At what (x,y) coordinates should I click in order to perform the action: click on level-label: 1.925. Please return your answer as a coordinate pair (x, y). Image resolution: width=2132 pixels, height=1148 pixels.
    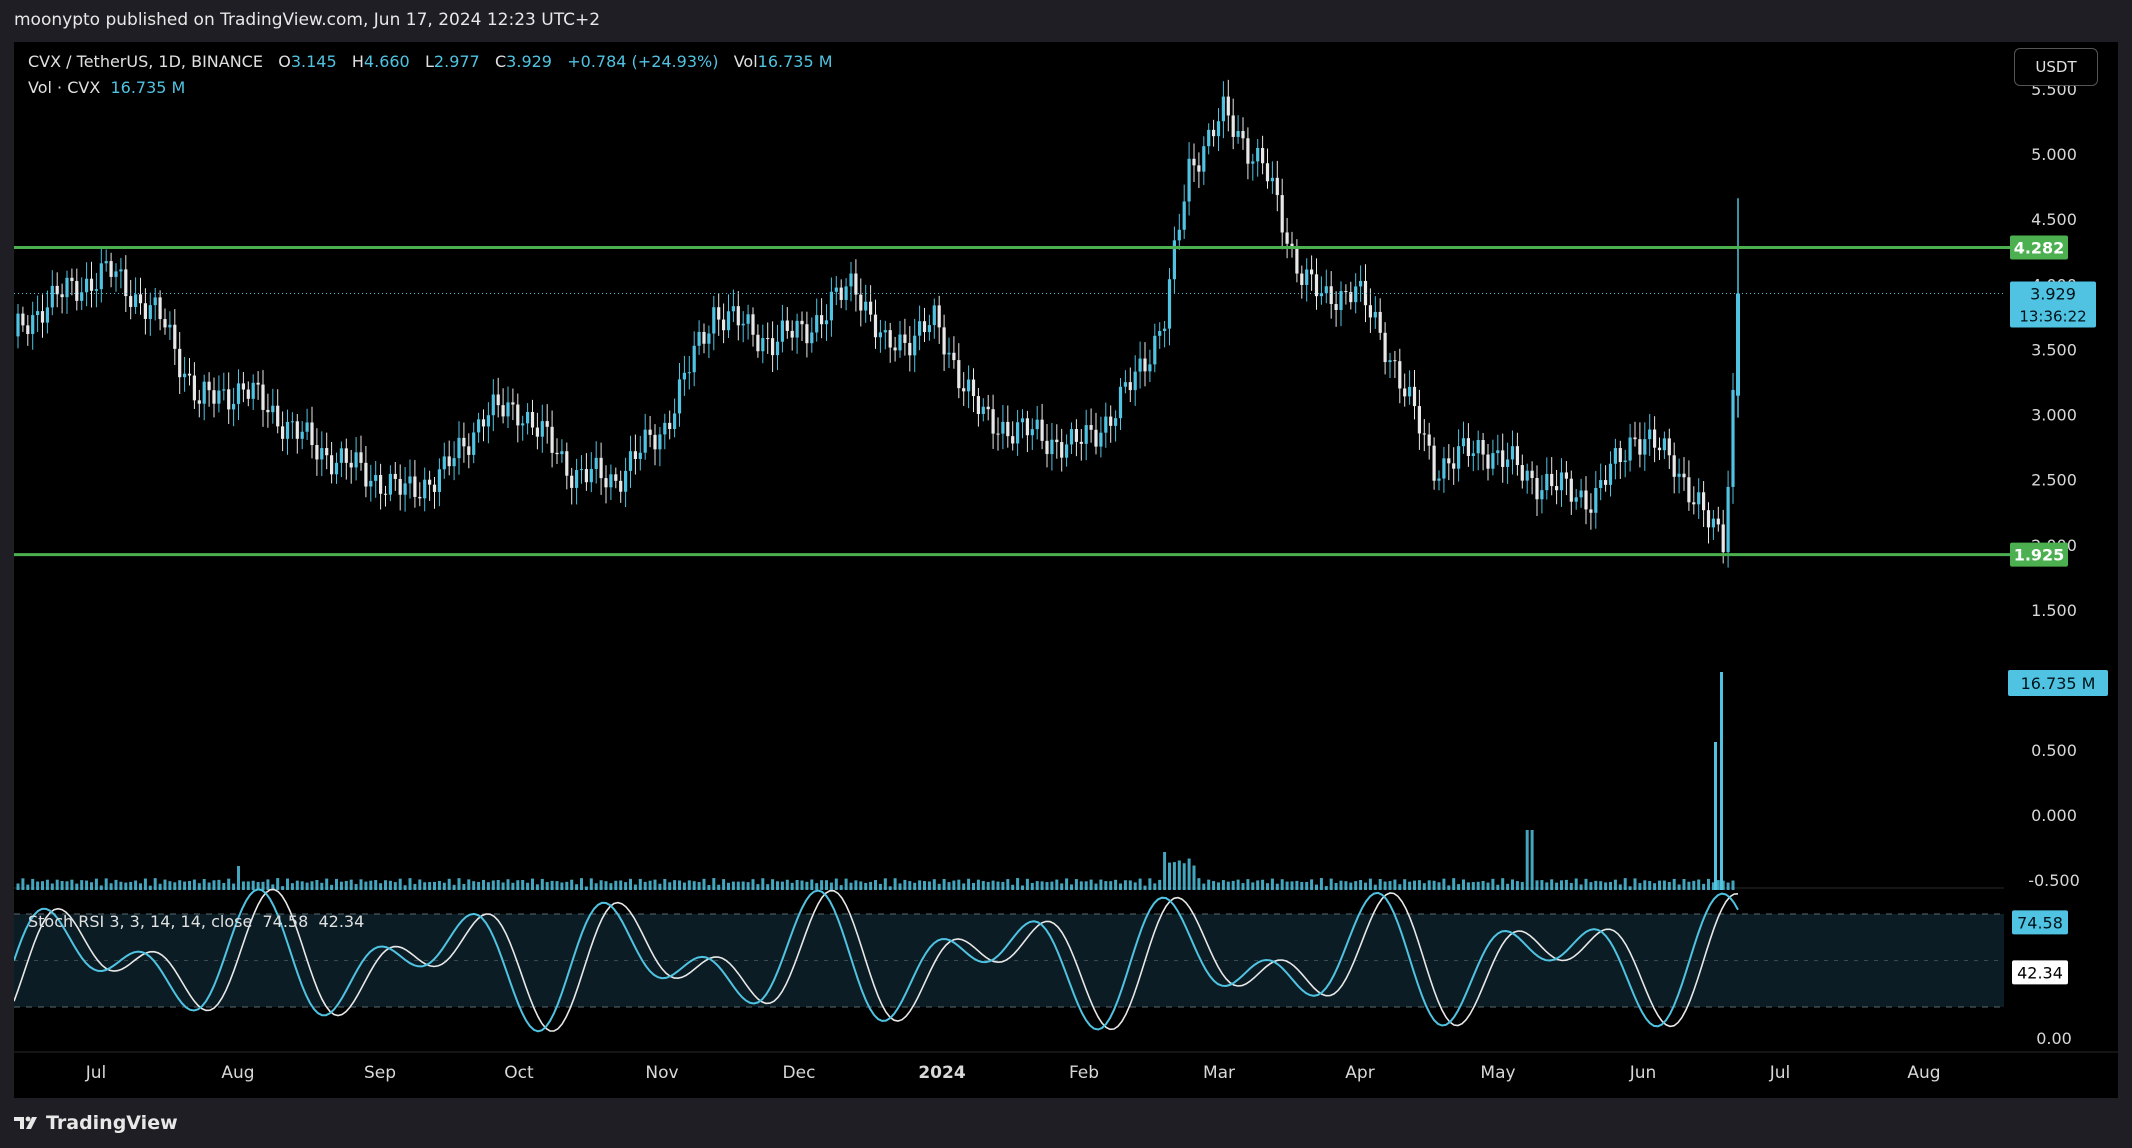
    Looking at the image, I should click on (2039, 555).